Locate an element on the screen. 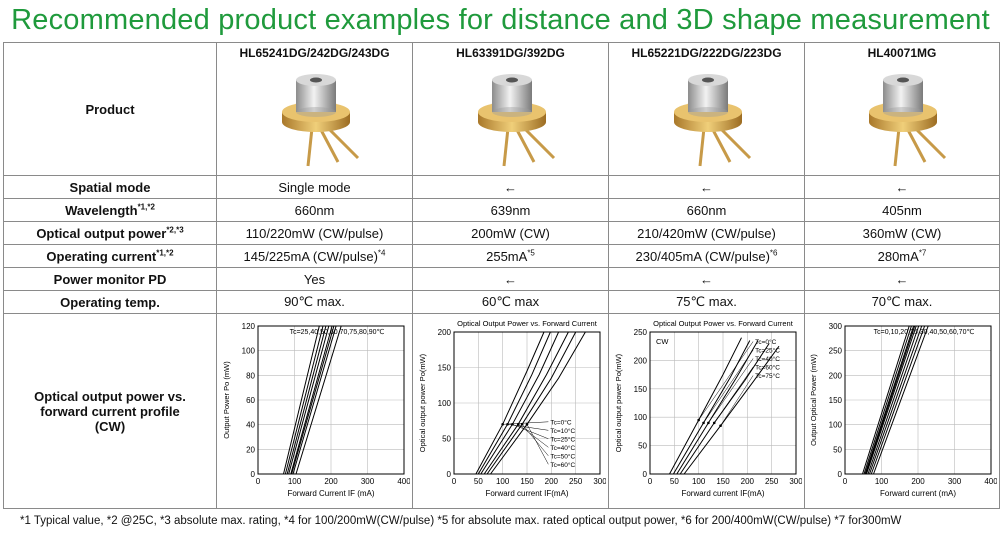  y-tick-label: 0 is located at coordinates (644, 474).